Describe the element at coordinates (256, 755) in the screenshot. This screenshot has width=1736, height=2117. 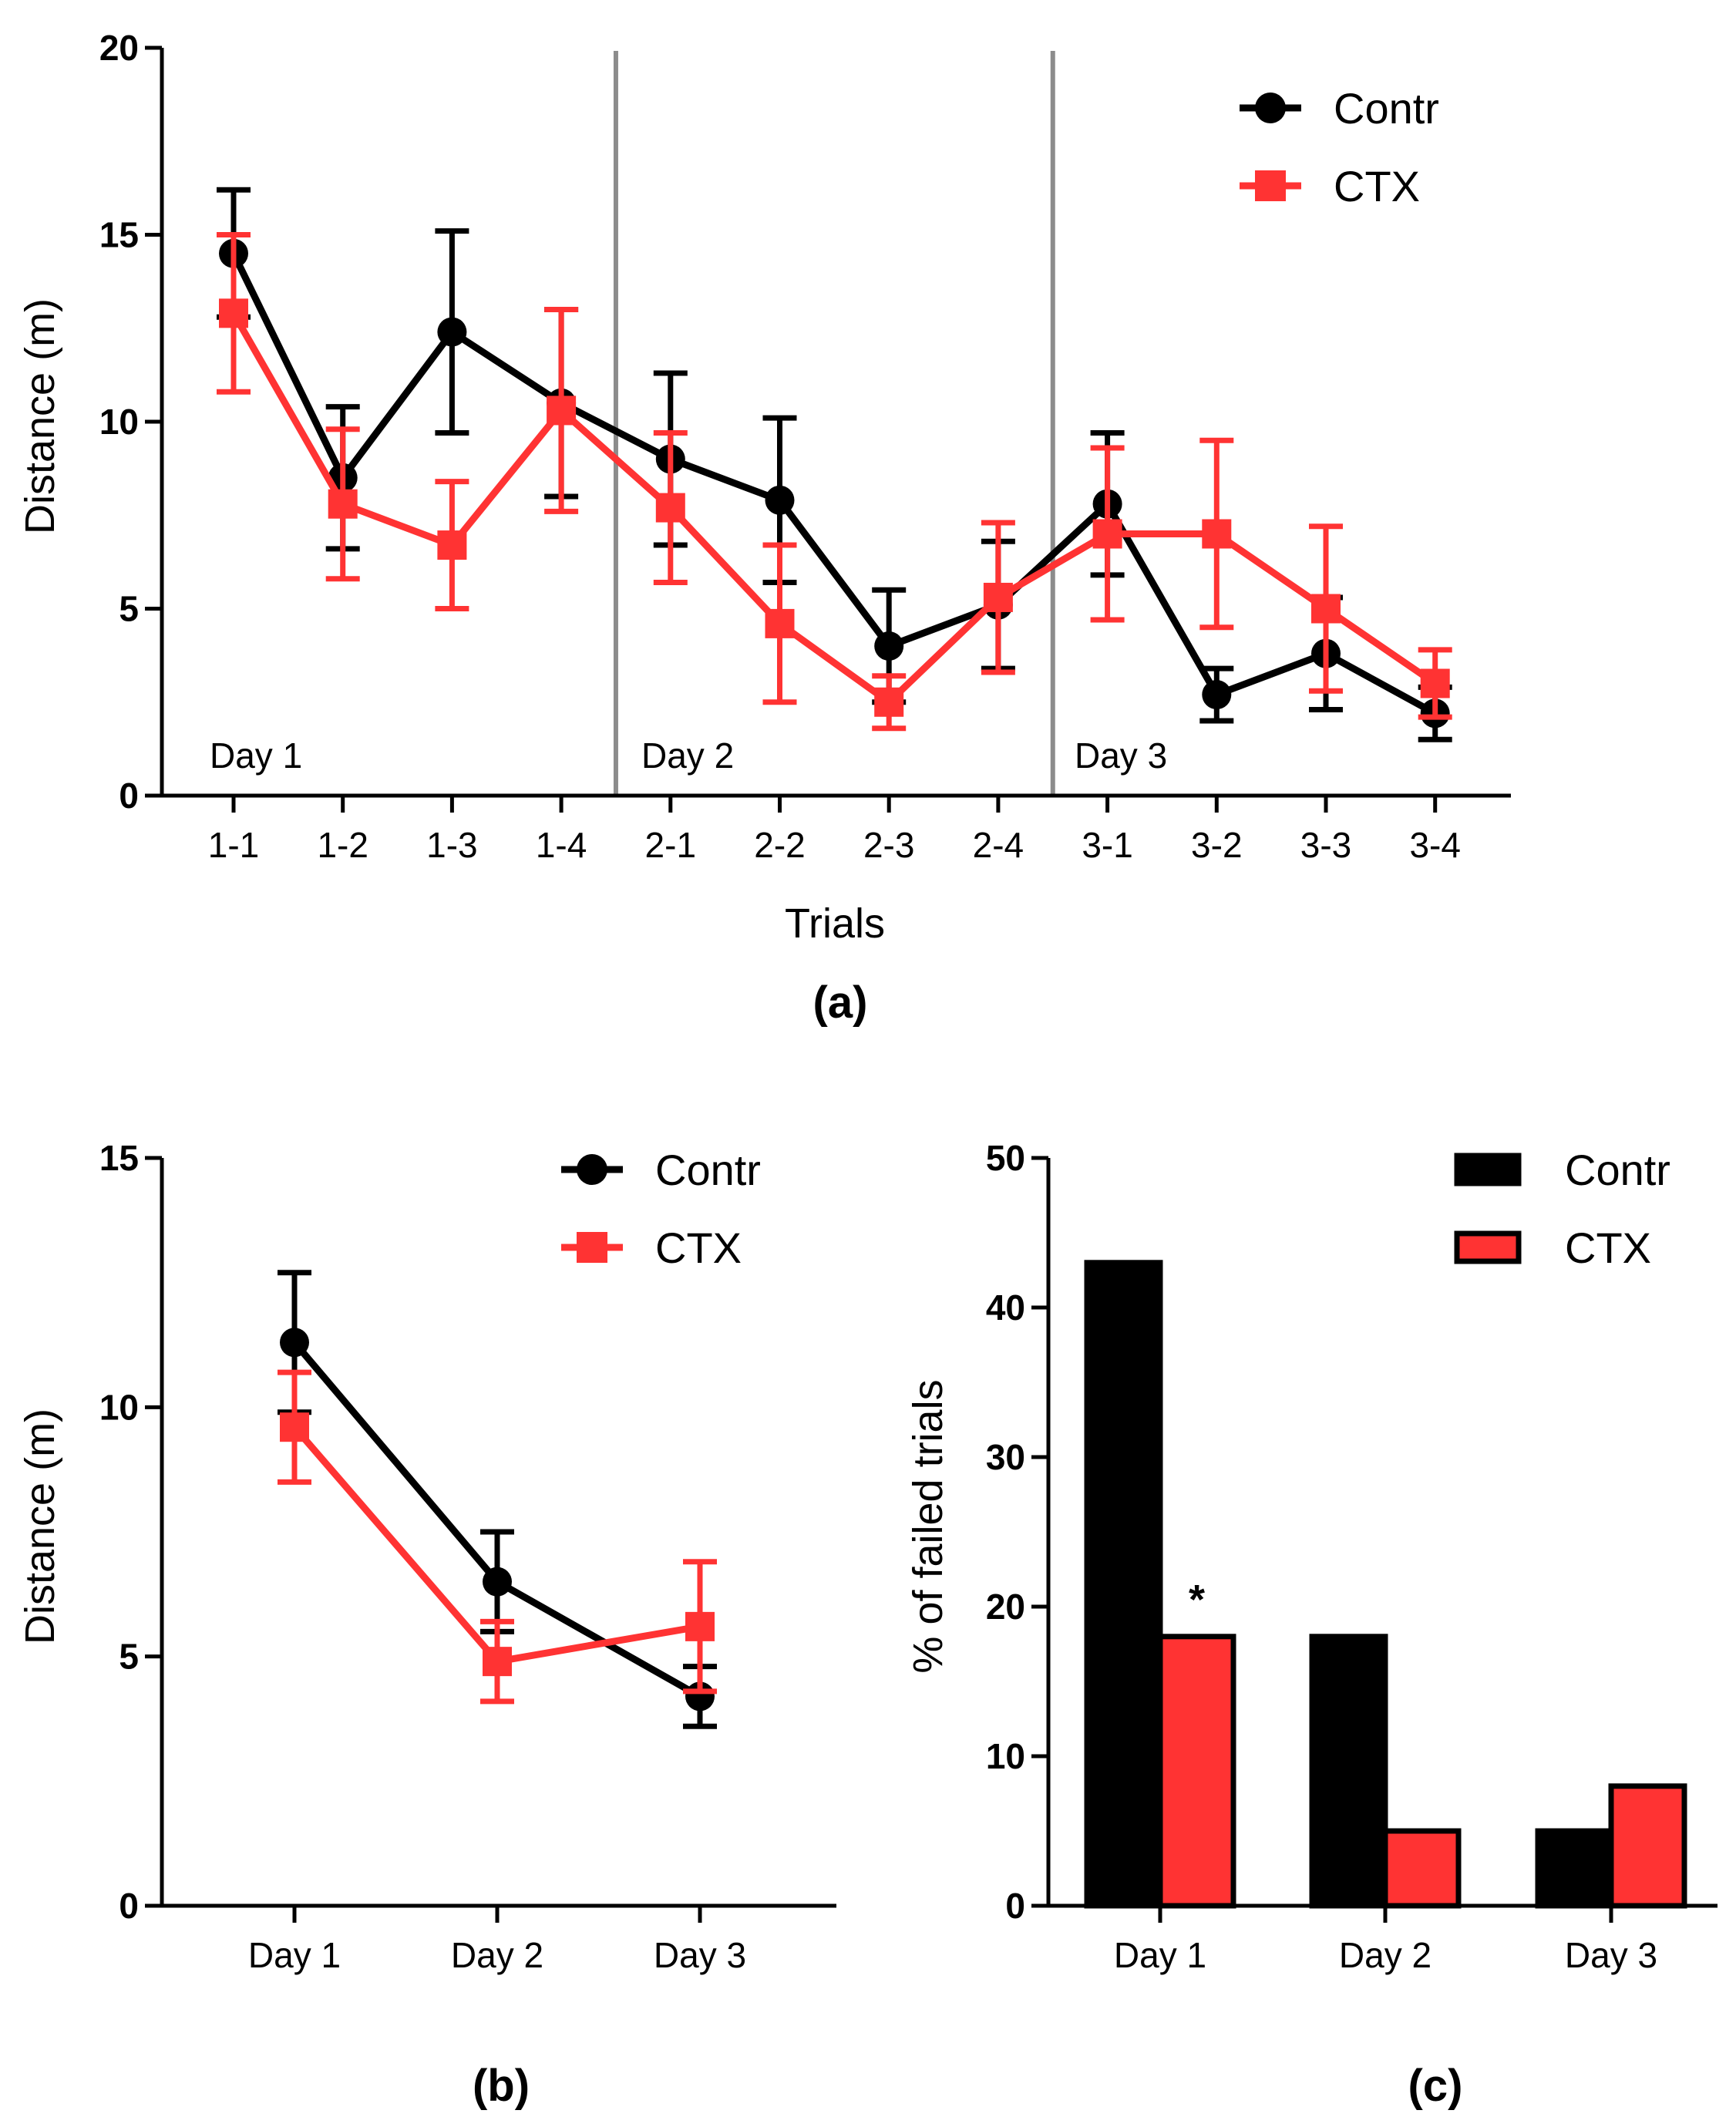
I see `day-label: Day 1` at that location.